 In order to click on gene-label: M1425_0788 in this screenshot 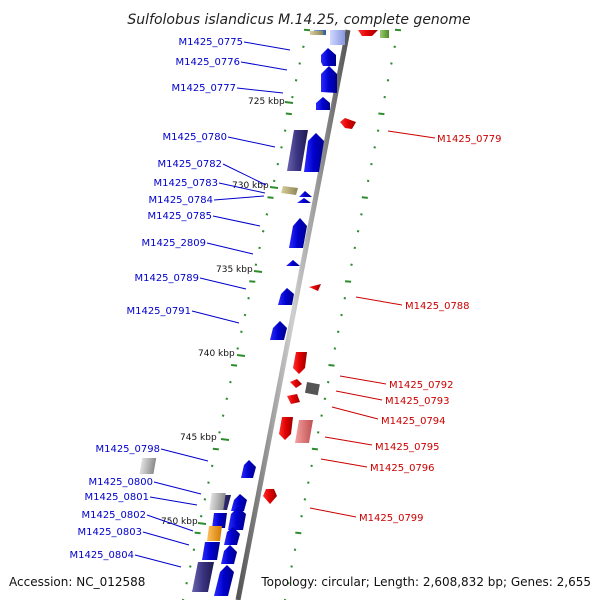, I will do `click(437, 306)`.